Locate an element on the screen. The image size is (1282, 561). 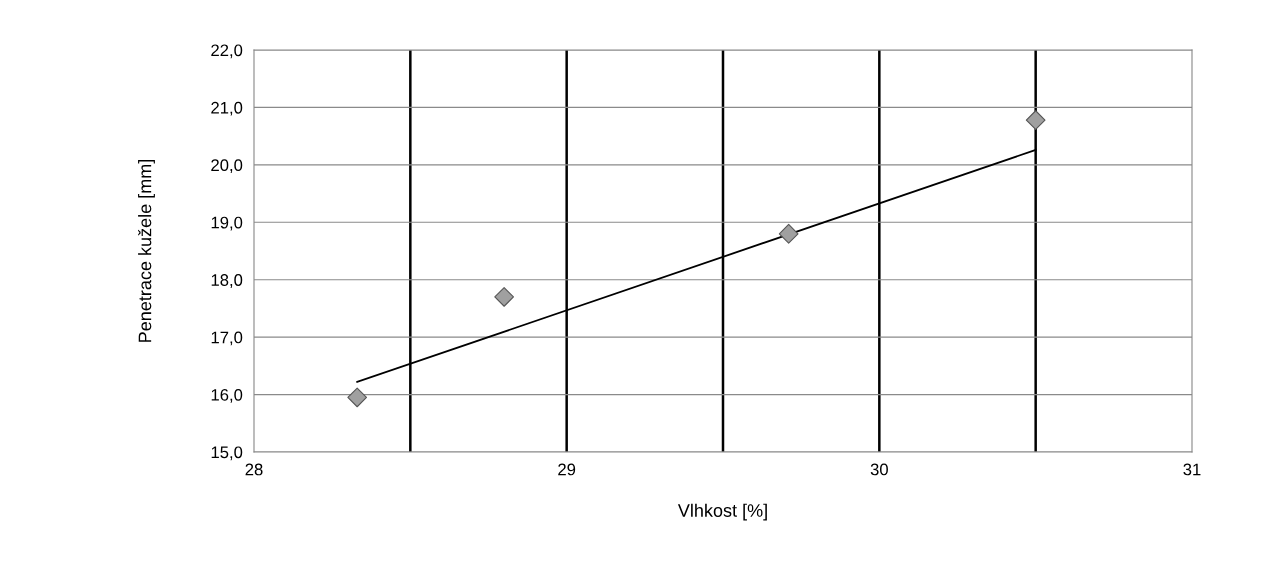
y-tick-label: 21,0 is located at coordinates (227, 108).